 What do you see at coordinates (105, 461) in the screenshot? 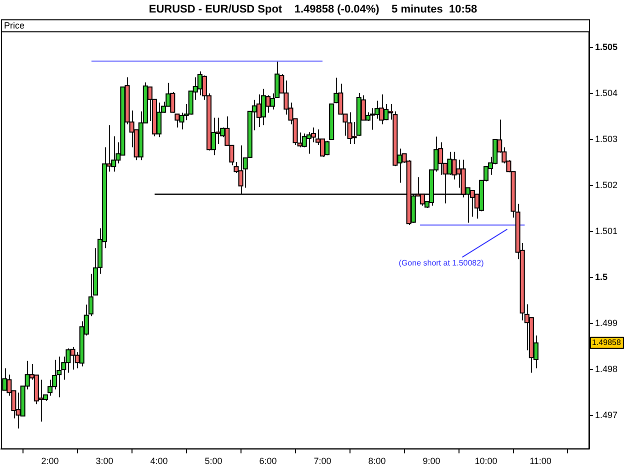
I see `x-tick-label: 3:00` at bounding box center [105, 461].